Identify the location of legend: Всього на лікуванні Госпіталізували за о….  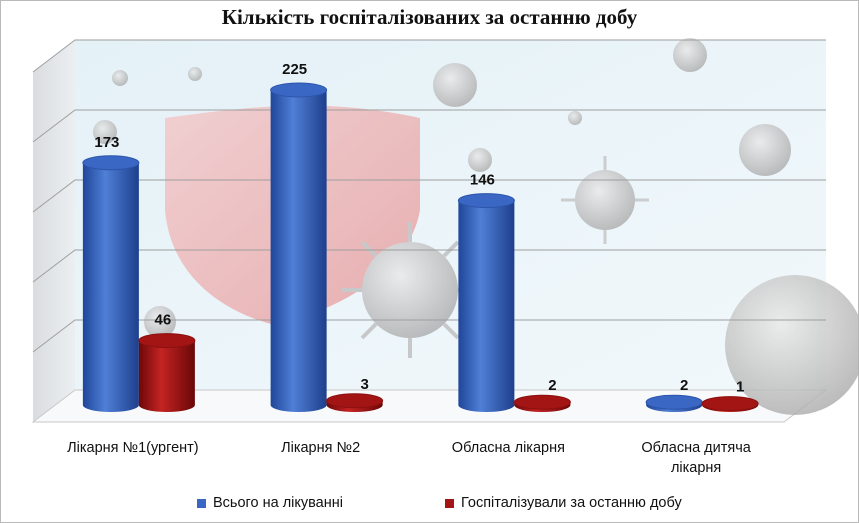
(429, 506).